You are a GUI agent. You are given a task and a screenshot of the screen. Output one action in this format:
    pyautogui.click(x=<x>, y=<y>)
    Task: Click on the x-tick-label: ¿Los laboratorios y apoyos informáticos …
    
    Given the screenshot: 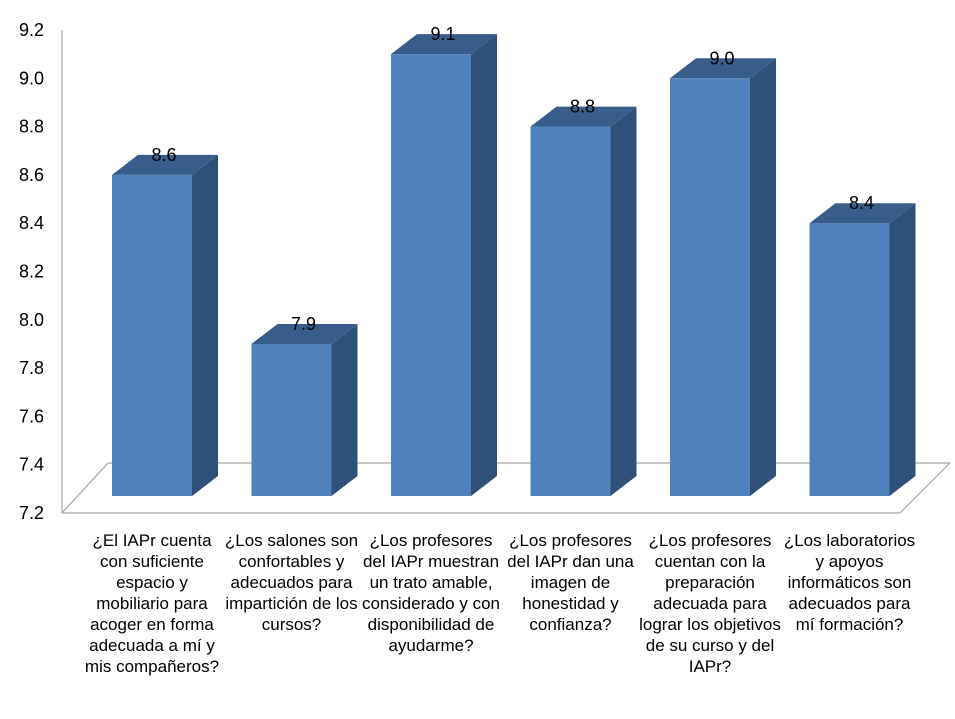 What is the action you would take?
    pyautogui.click(x=849, y=582)
    